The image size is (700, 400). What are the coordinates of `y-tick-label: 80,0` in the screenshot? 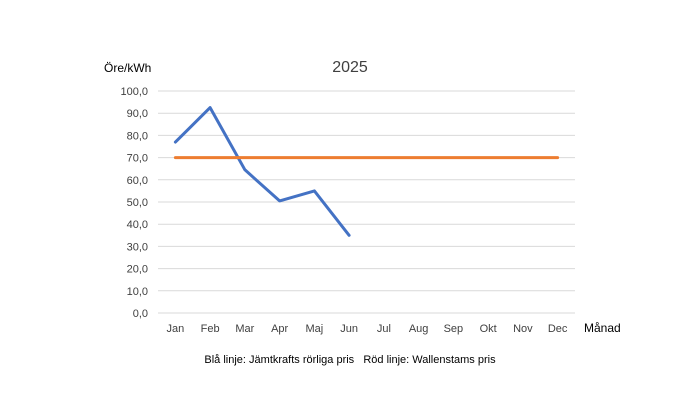 It's located at (137, 136).